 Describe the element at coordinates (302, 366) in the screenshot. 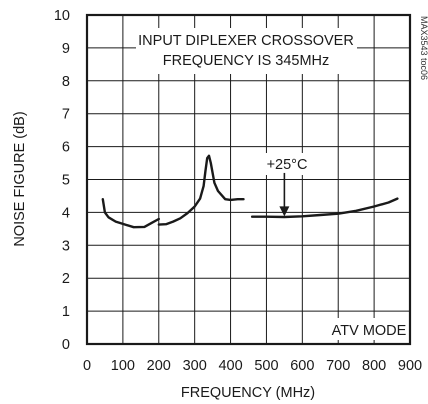

I see `x-tick-label: 600` at that location.